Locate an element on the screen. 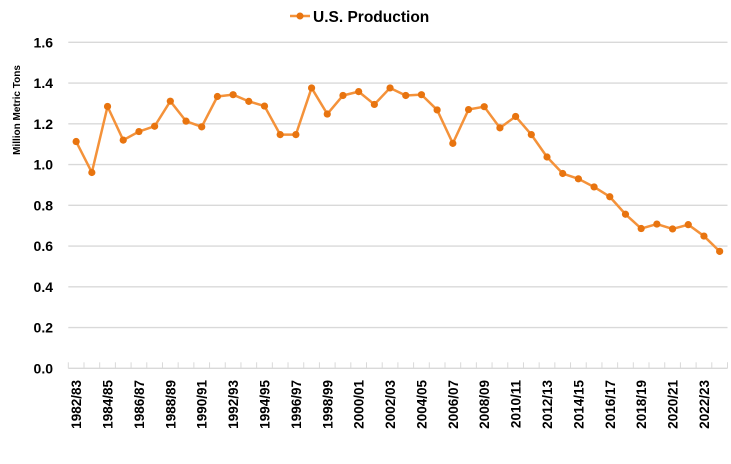 Image resolution: width=731 pixels, height=464 pixels. x-tick-label: 1984/85 is located at coordinates (108, 404).